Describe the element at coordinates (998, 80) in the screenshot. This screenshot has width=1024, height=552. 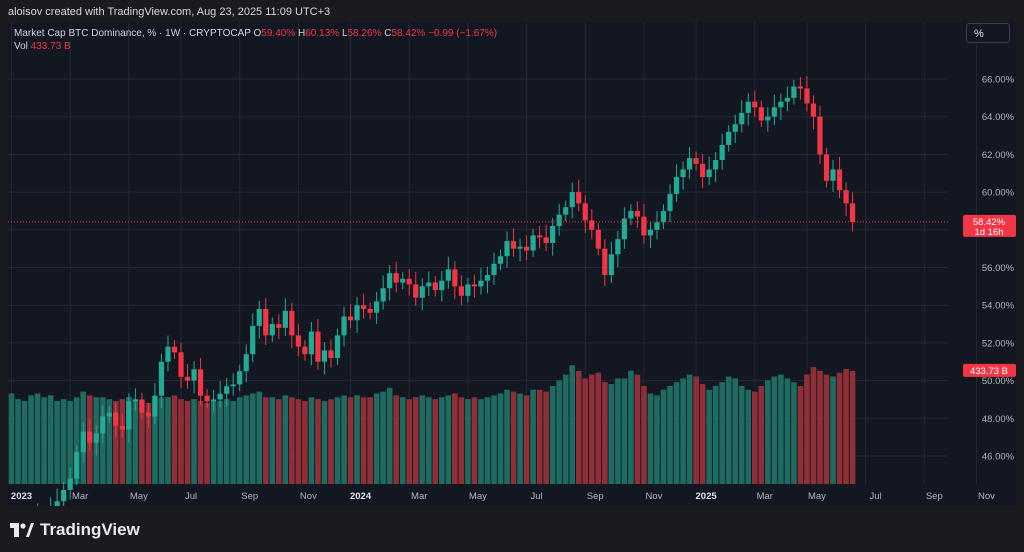
I see `y-tick-label: 66.00%` at that location.